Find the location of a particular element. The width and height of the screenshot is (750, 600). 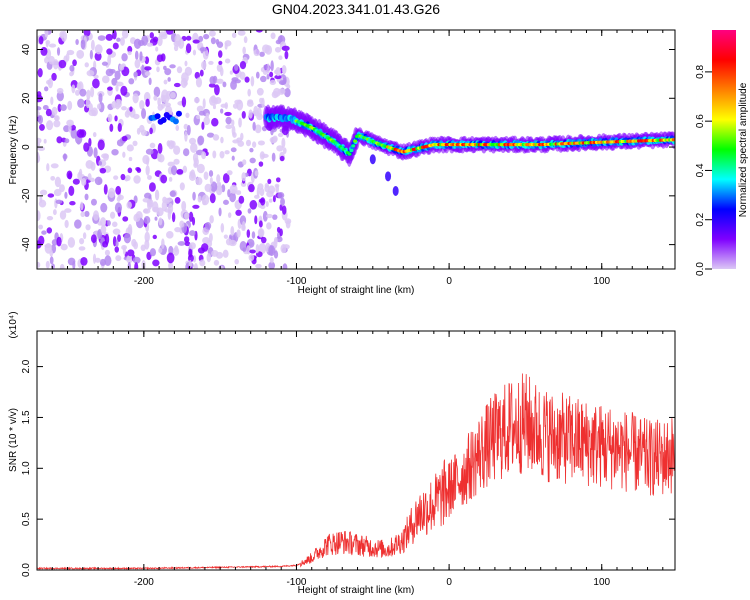

x-tick-label: 100 is located at coordinates (601, 582).